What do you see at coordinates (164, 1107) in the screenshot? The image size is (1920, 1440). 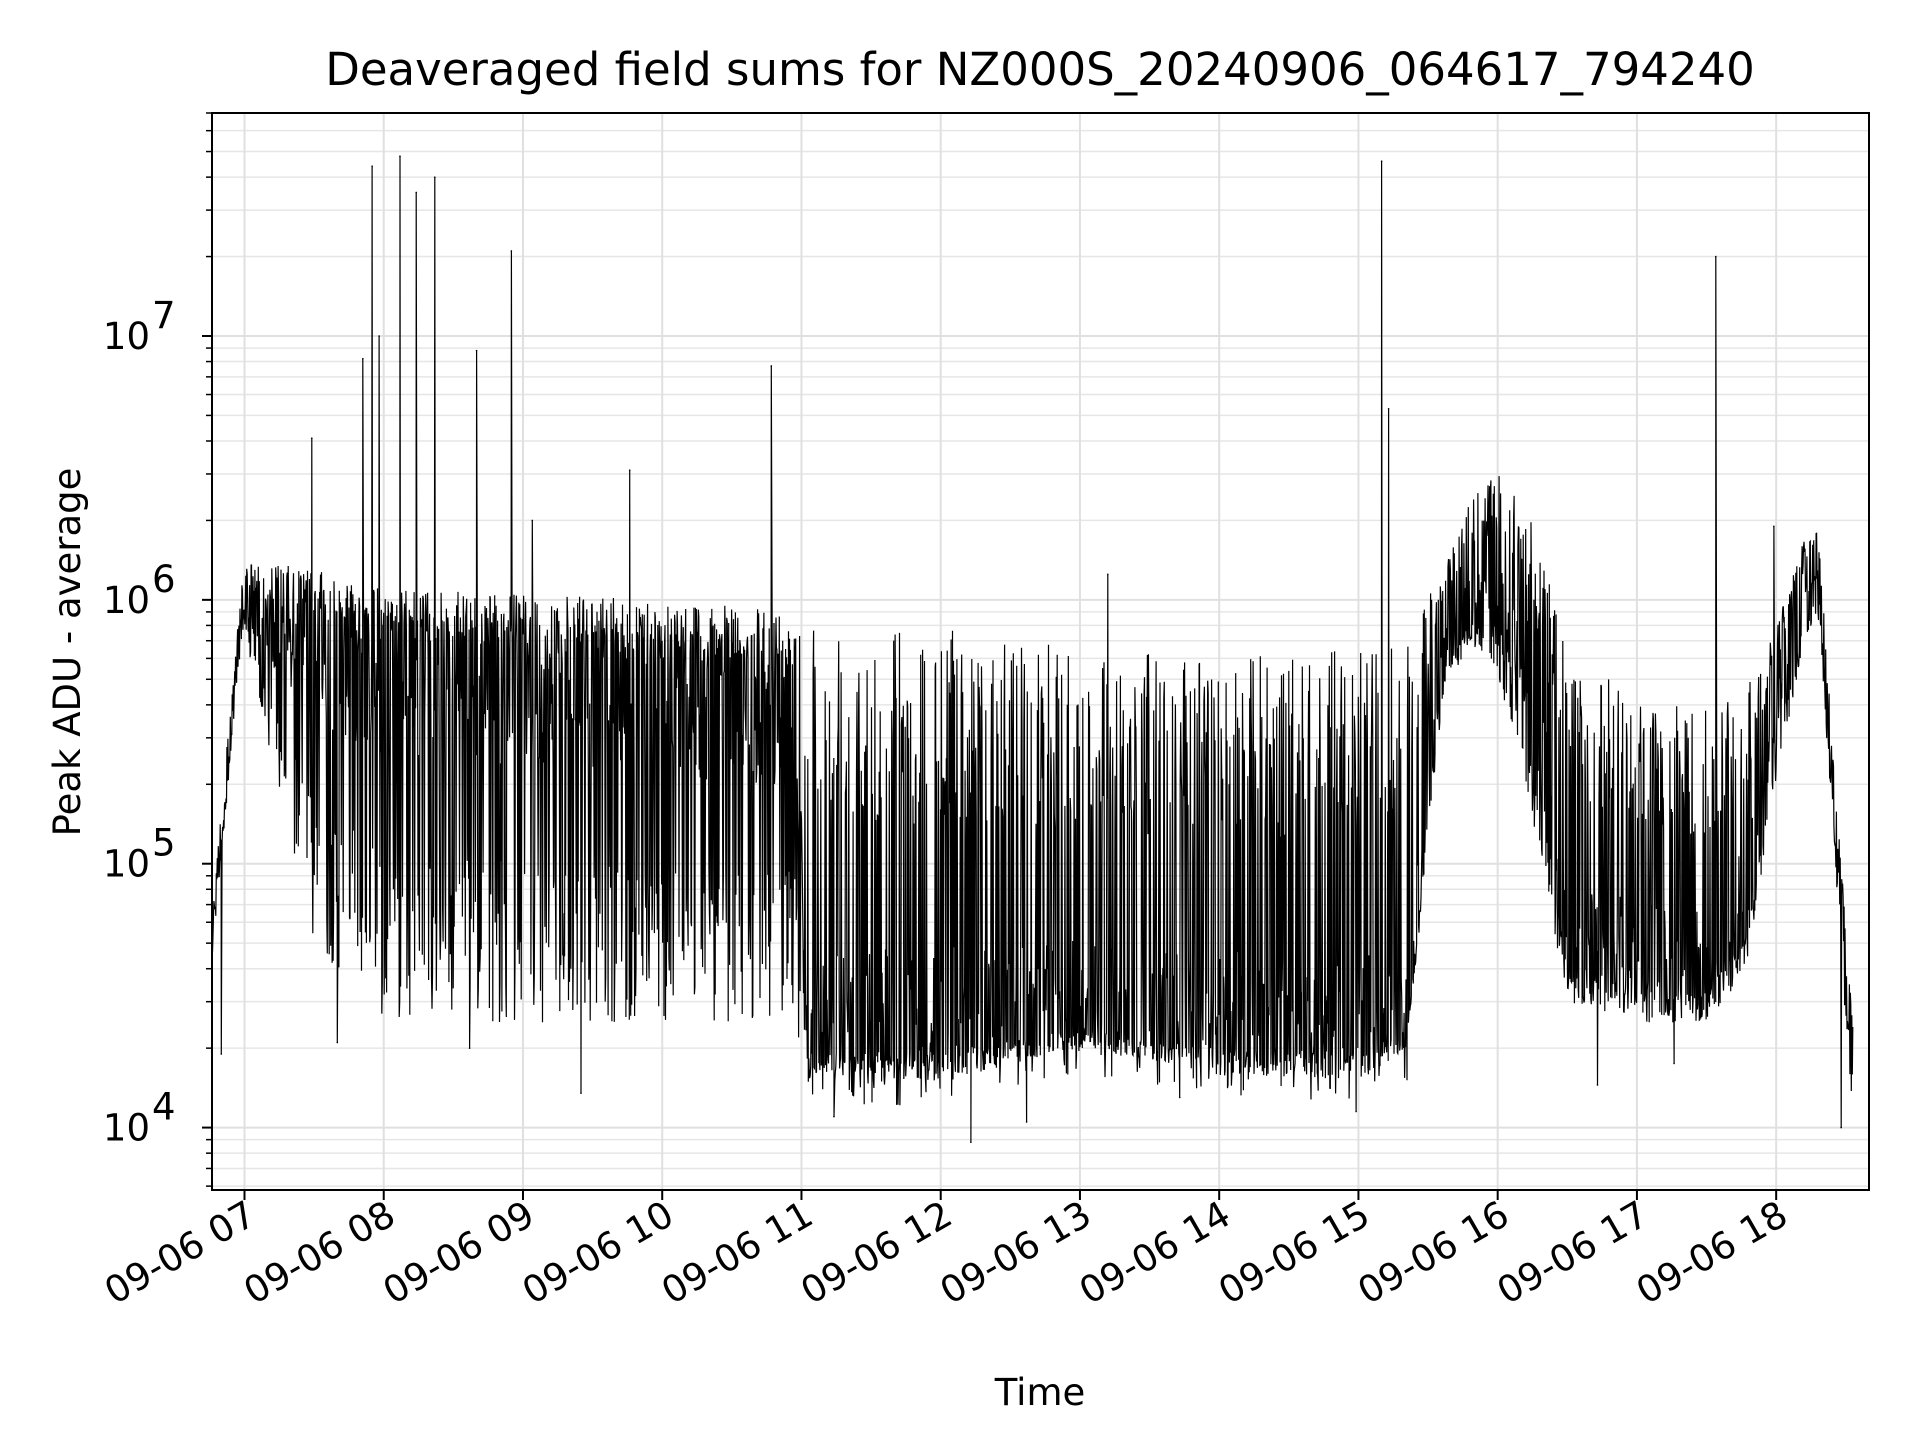 I see `y-tick-exponent: 4` at bounding box center [164, 1107].